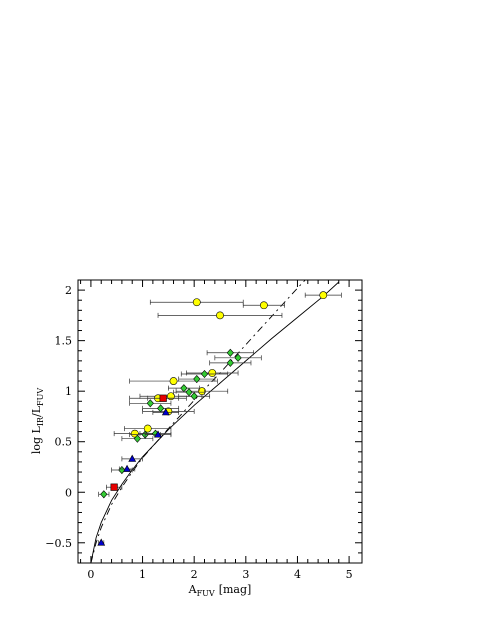 The width and height of the screenshot is (480, 621). Describe the element at coordinates (58, 543) in the screenshot. I see `y-tick-label: −0.5` at that location.